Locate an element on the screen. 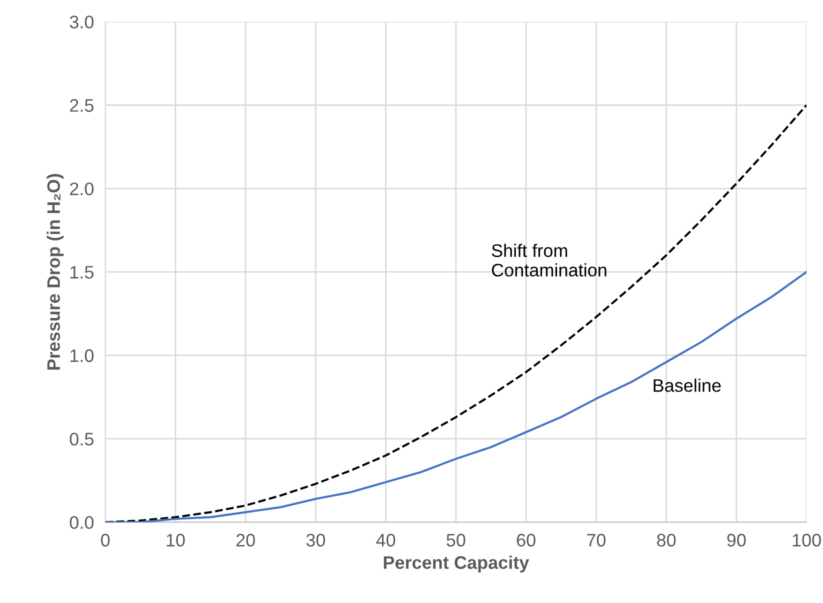 The image size is (823, 603). y-tick-label: 2.5 is located at coordinates (82, 105).